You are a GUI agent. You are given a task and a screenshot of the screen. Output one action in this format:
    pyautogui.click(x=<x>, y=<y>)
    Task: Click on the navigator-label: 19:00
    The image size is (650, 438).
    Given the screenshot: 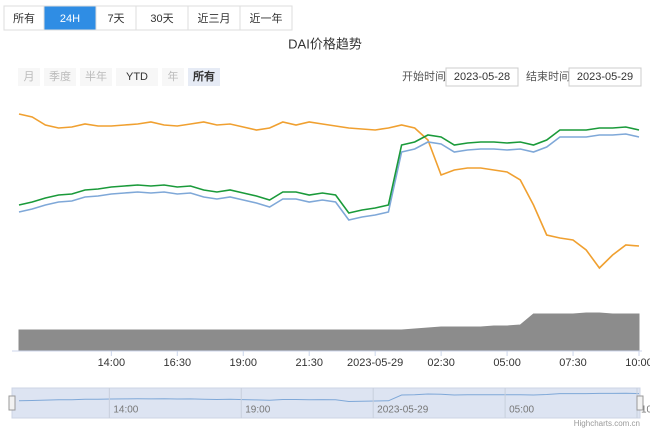 What is the action you would take?
    pyautogui.click(x=257, y=410)
    